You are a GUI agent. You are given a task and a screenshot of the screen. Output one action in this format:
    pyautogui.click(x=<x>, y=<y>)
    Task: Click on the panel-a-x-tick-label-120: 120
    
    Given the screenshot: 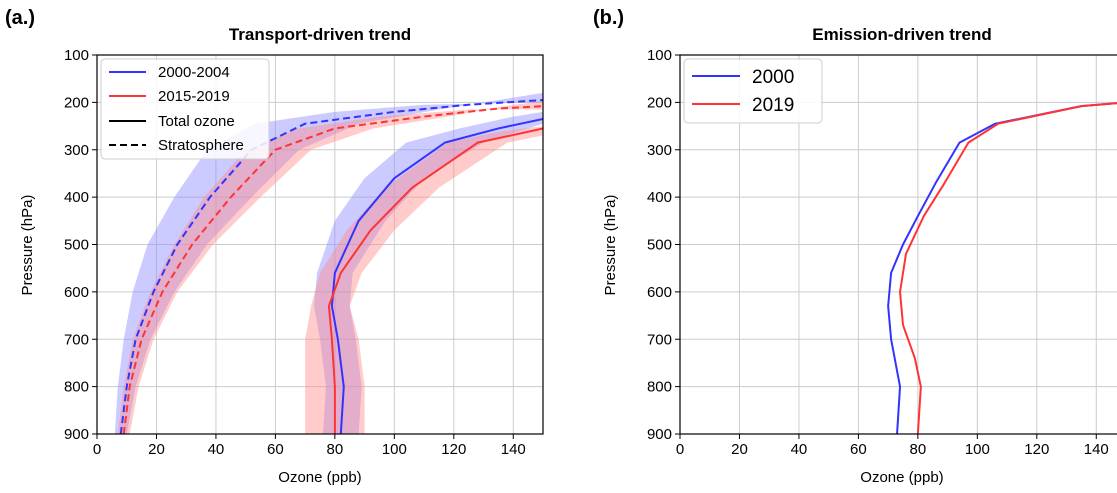 What is the action you would take?
    pyautogui.click(x=453, y=449)
    